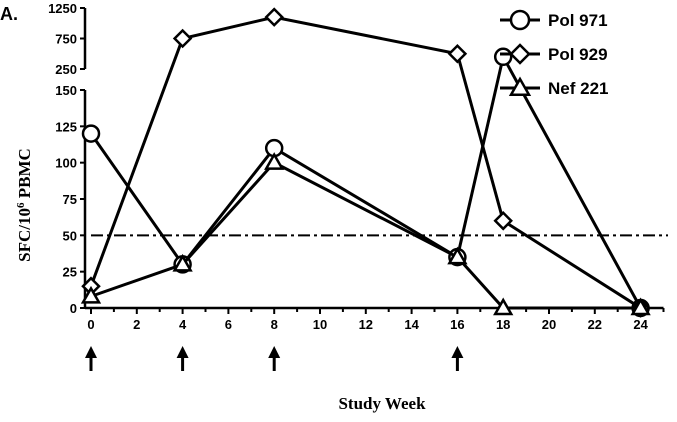  What do you see at coordinates (62, 8) in the screenshot?
I see `y-tick-label: 1250` at bounding box center [62, 8].